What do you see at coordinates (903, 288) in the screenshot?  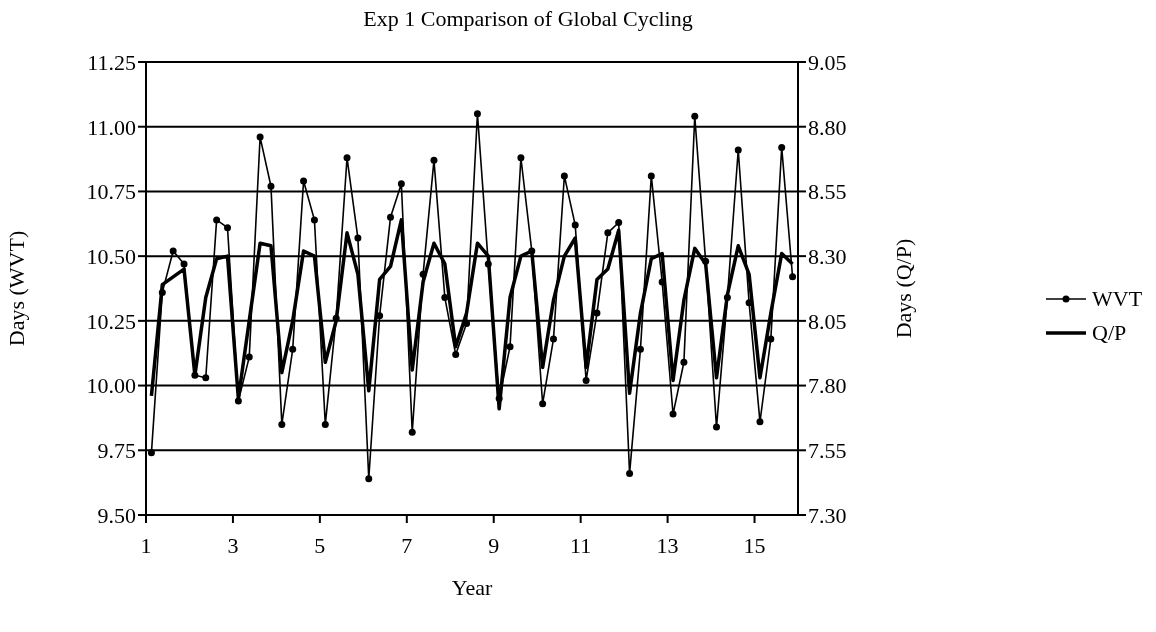 I see `y2-axis-title: Days (Q/P)` at bounding box center [903, 288].